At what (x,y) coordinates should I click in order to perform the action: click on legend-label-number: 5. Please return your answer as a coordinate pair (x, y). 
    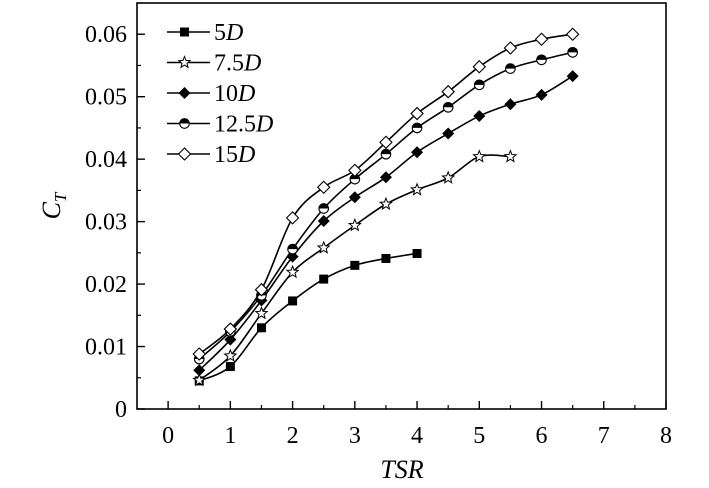
    Looking at the image, I should click on (220, 33).